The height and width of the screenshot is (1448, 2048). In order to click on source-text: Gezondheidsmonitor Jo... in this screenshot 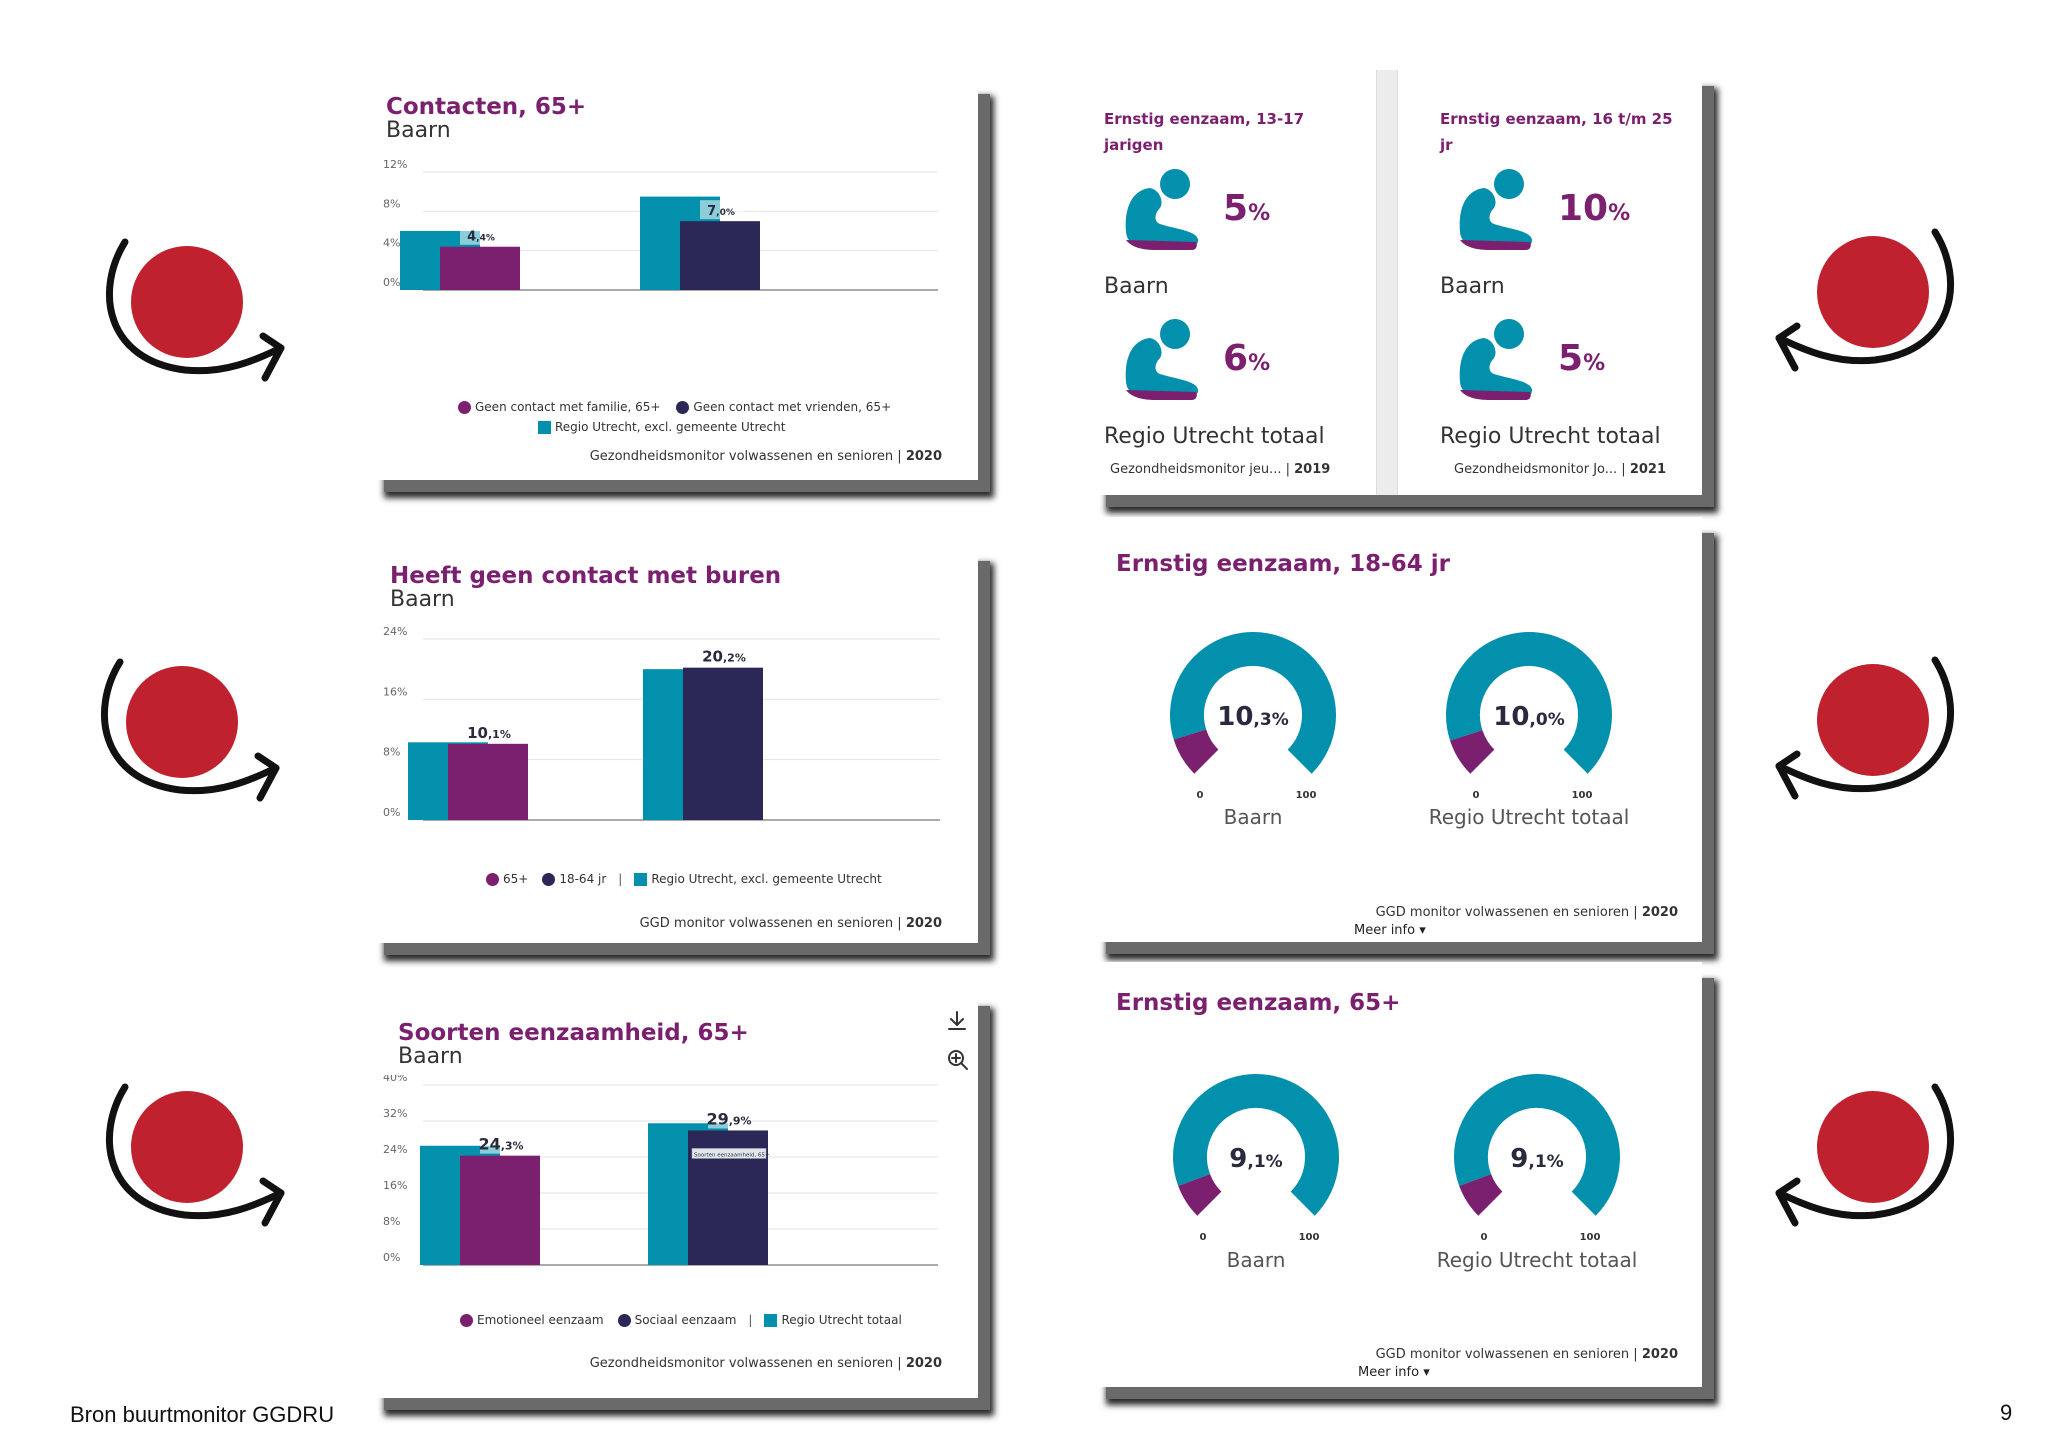, I will do `click(1536, 469)`.